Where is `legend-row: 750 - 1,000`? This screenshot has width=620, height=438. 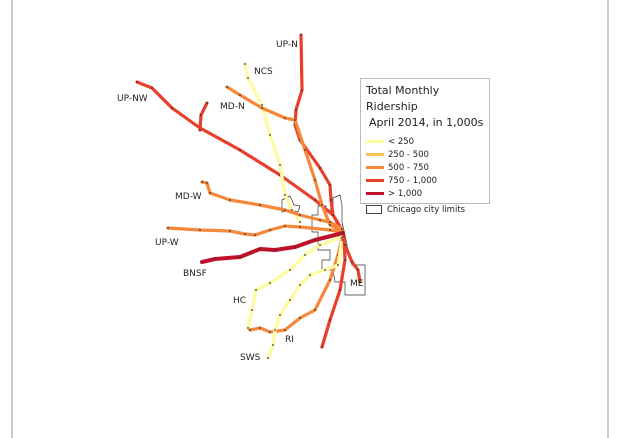
legend-row: 750 - 1,000 is located at coordinates (425, 180).